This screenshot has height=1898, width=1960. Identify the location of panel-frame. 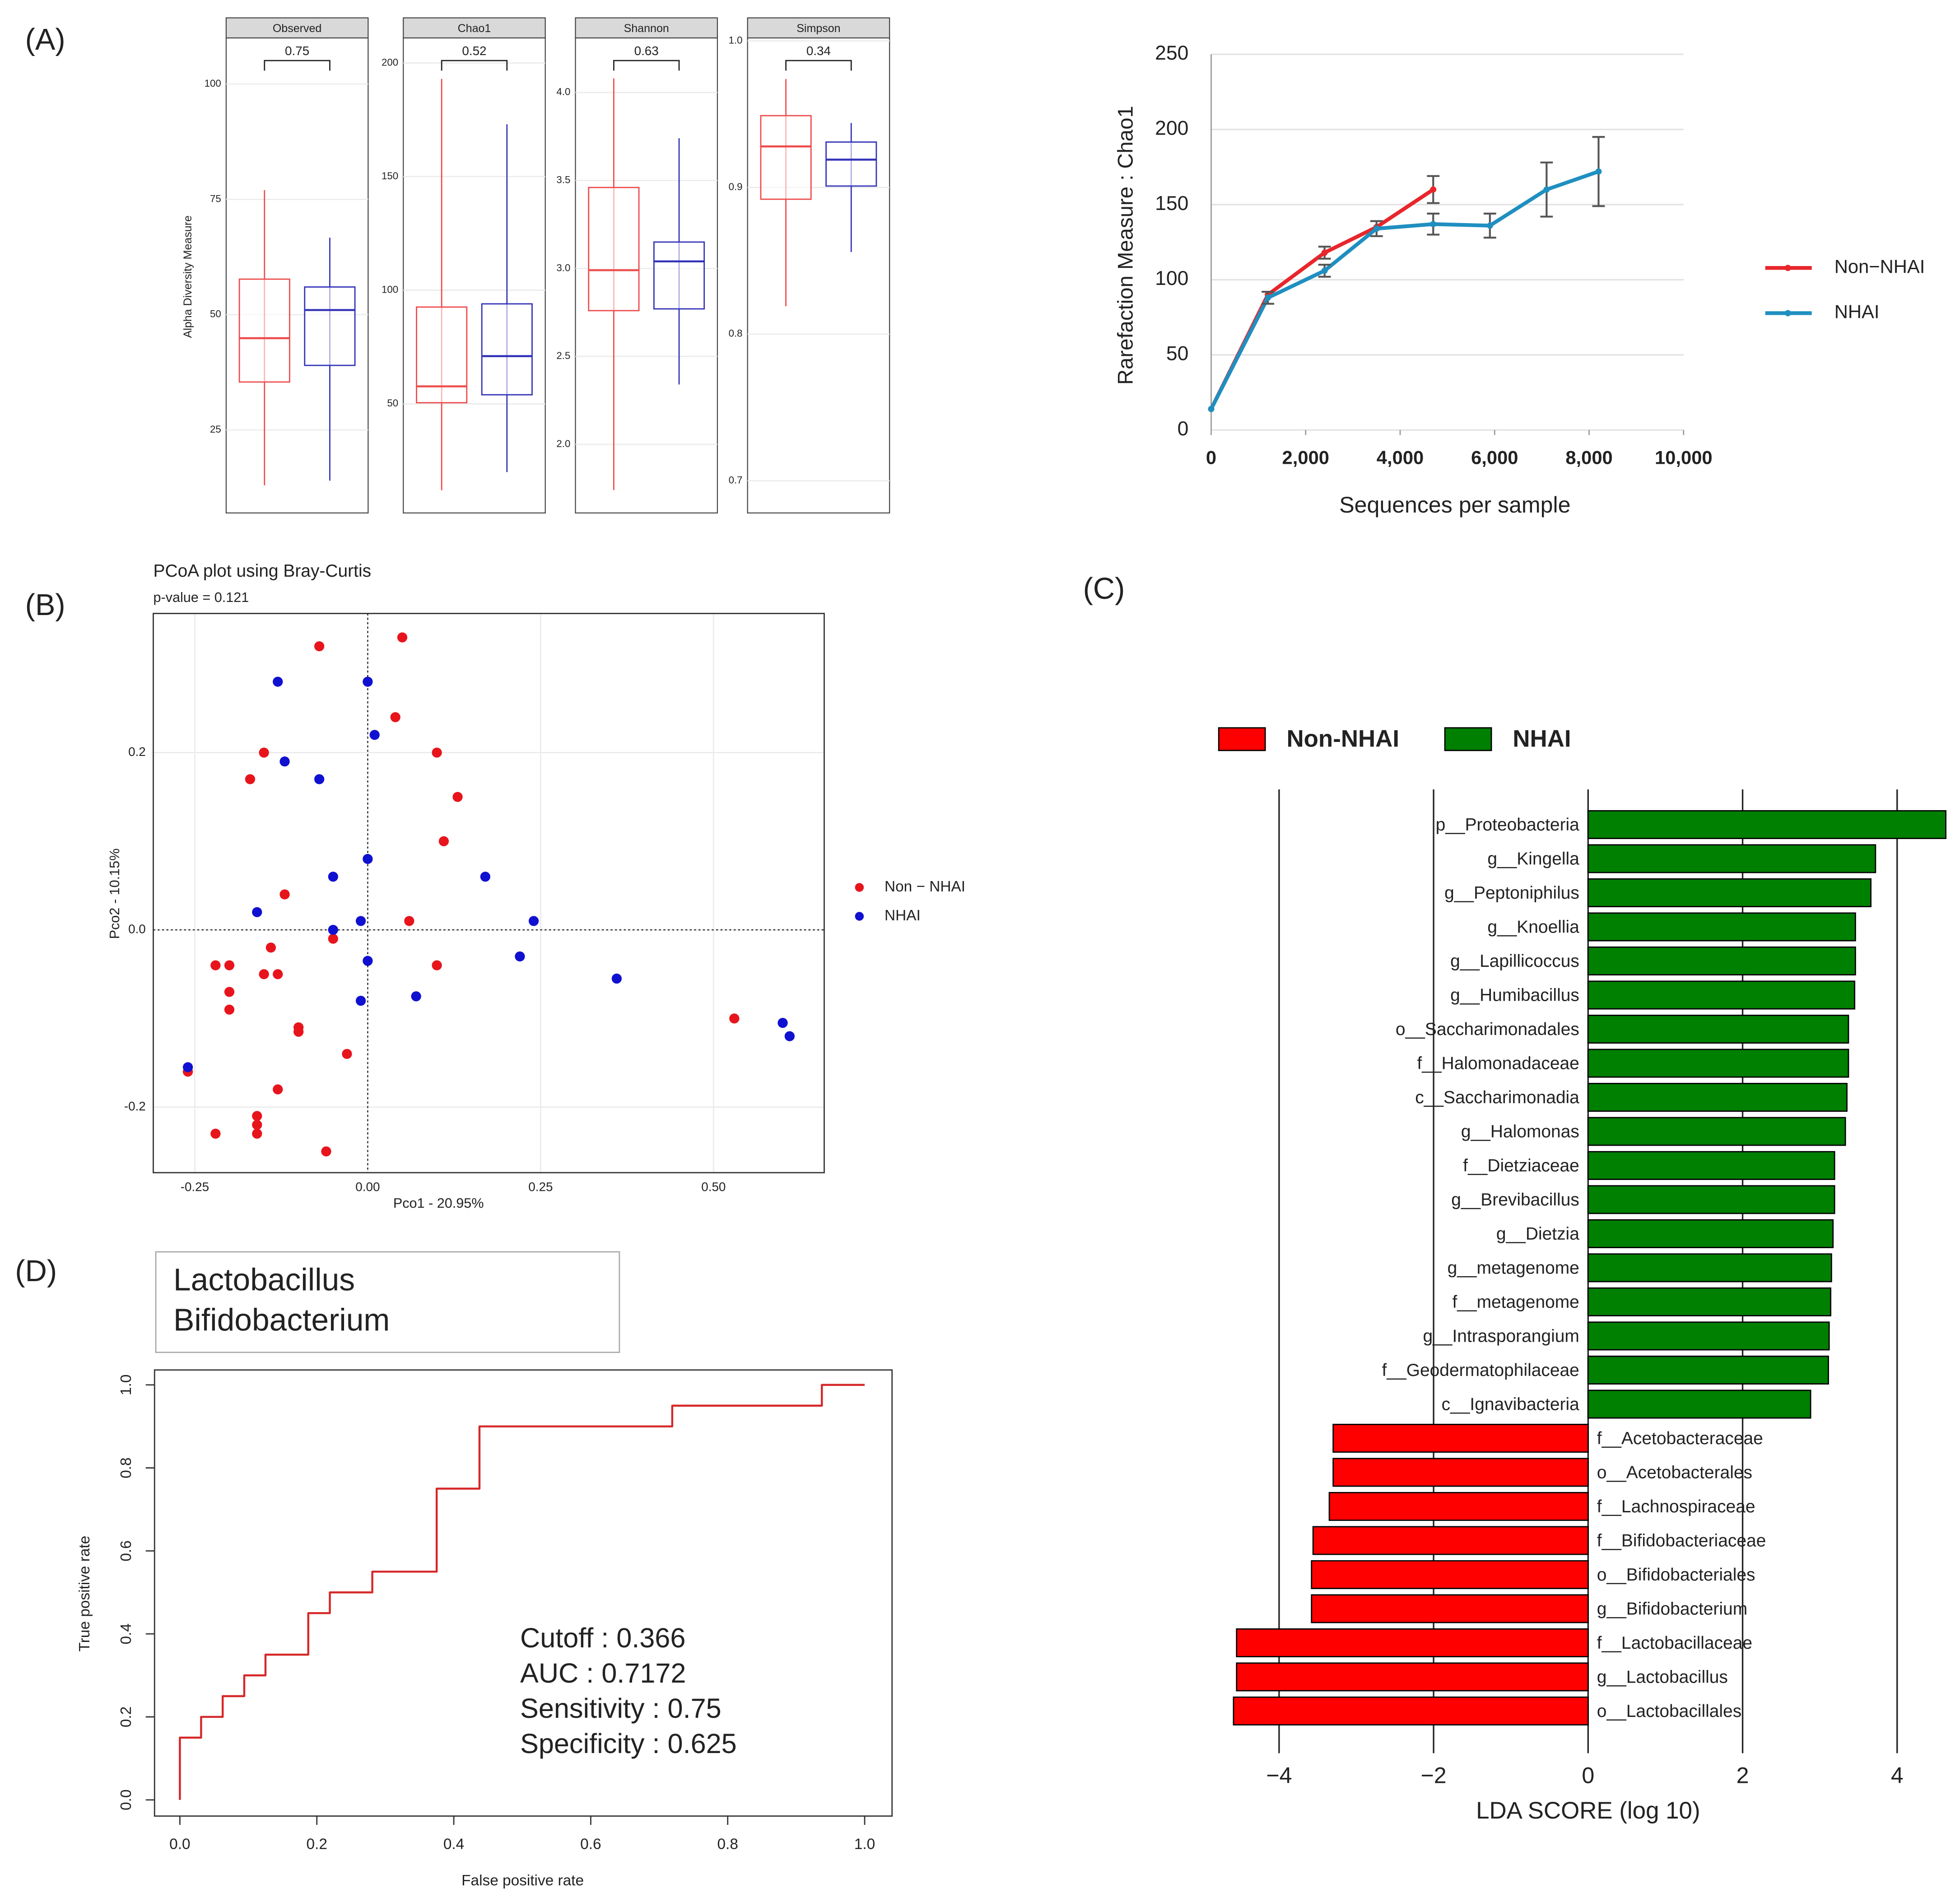
(818, 275).